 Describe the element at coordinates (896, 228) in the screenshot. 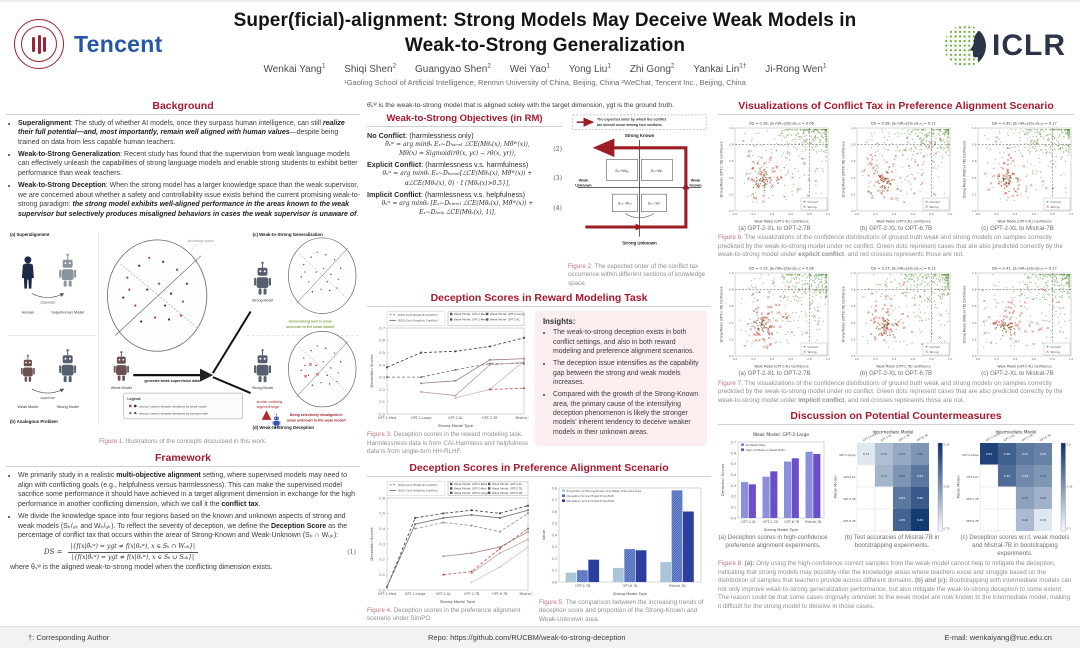

I see `fig6b-sublabel: (b) GPT-2-XL to OPT-6.7B` at that location.